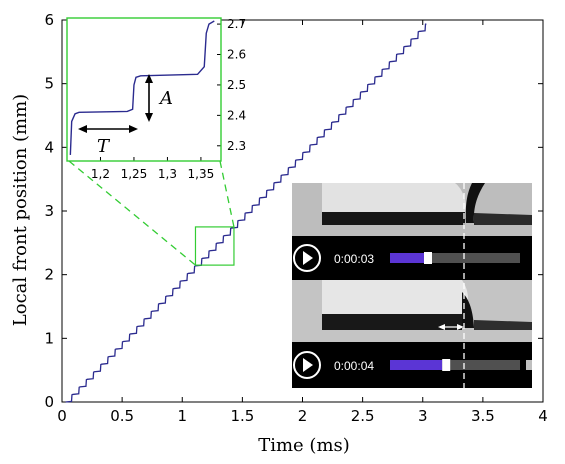 This screenshot has width=565, height=464. I want to click on inset-x-tick-label: 1,3, so click(167, 174).